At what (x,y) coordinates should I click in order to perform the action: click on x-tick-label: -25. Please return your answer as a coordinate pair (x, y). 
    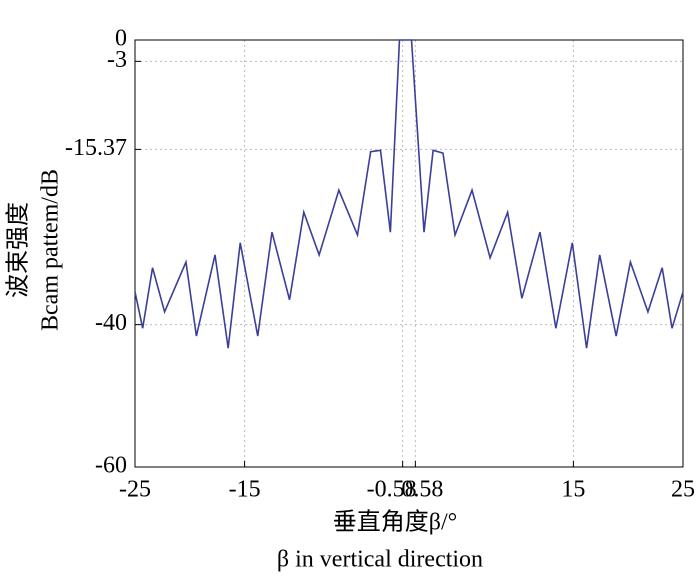
    Looking at the image, I should click on (135, 490).